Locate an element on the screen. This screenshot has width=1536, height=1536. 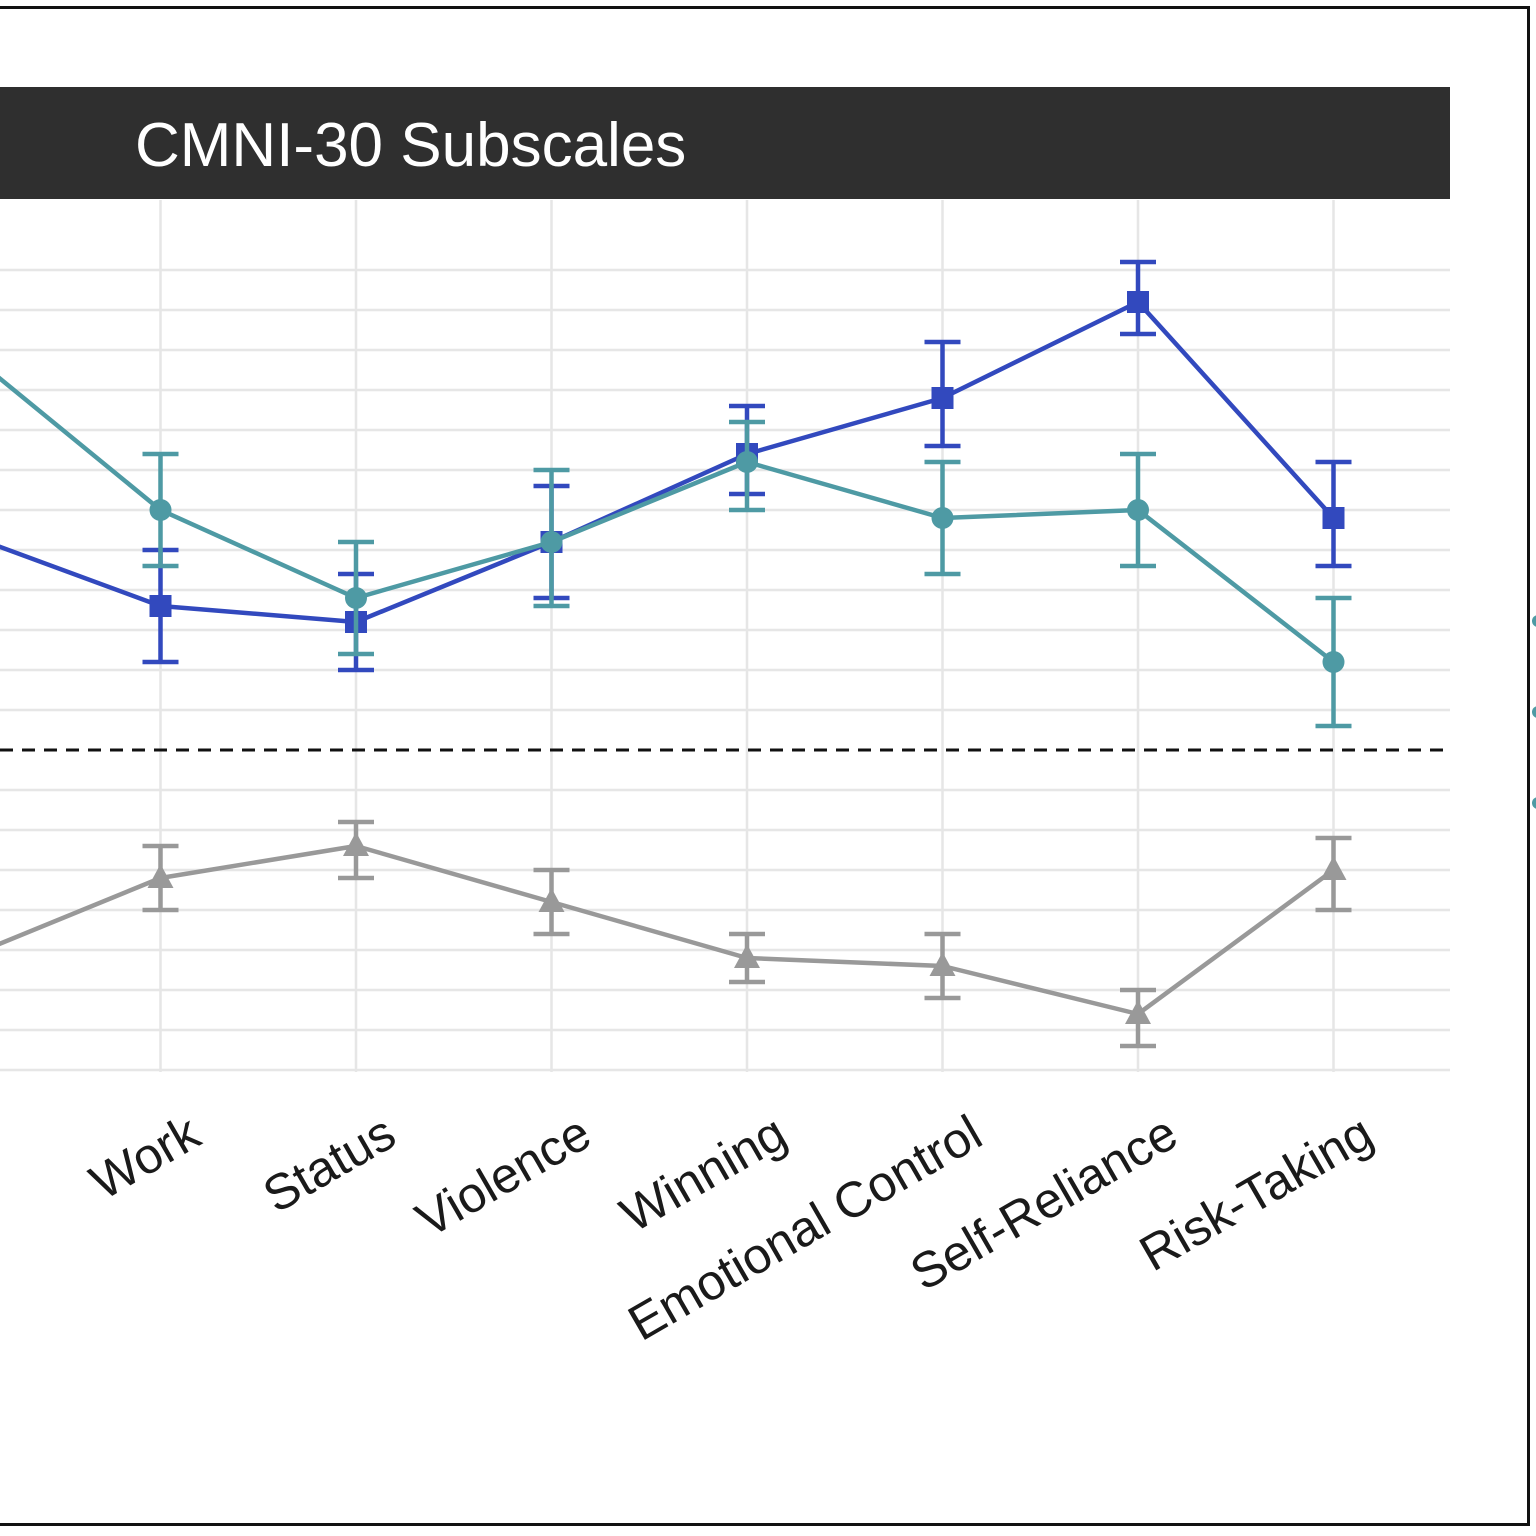
facet-strip: CMNI-30 Subscales is located at coordinates (725, 143).